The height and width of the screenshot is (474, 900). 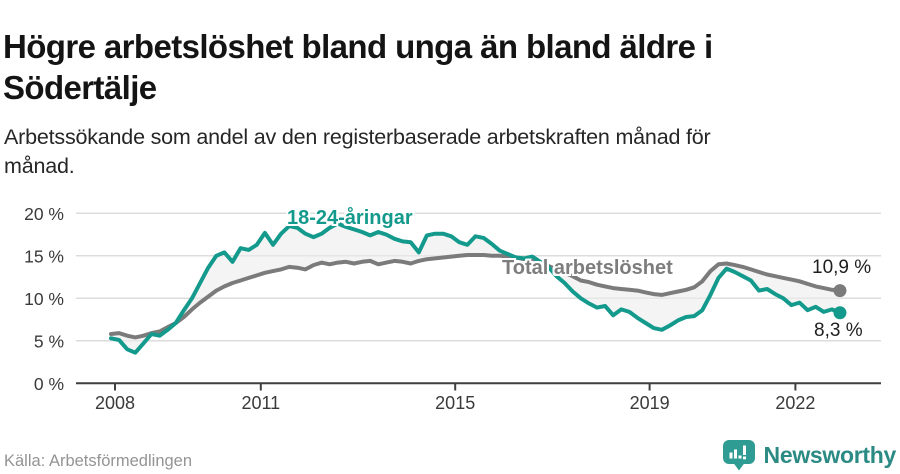 I want to click on x-tick-label: 2015, so click(x=455, y=403).